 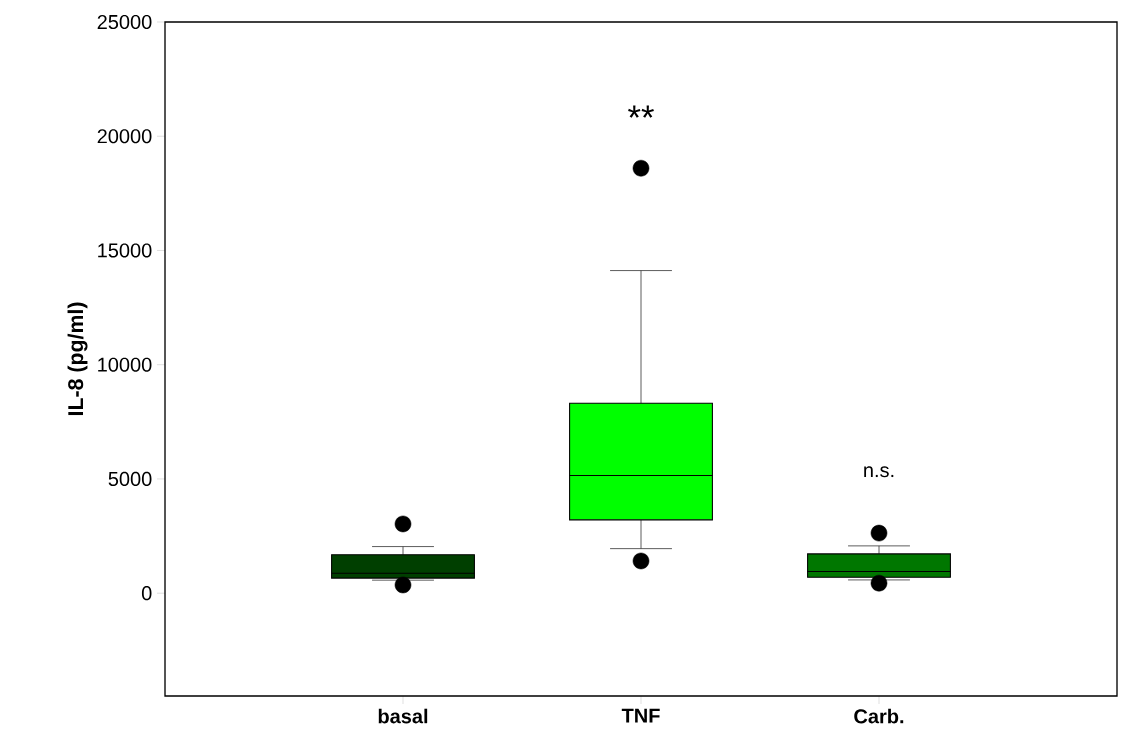 I want to click on y-tick-label: 5000, so click(x=130, y=479).